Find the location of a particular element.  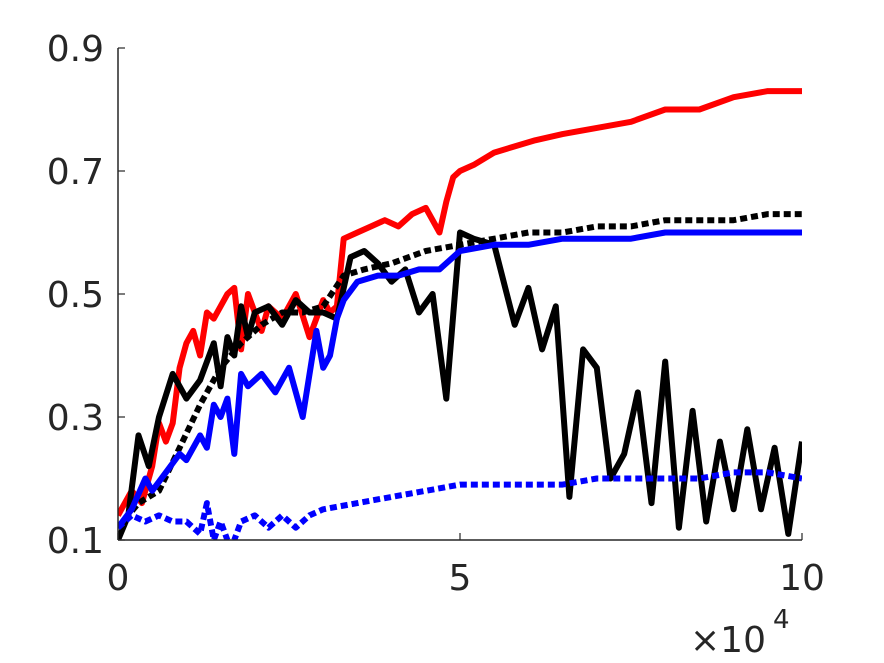

y-tick-label: 0.5 is located at coordinates (75, 295).